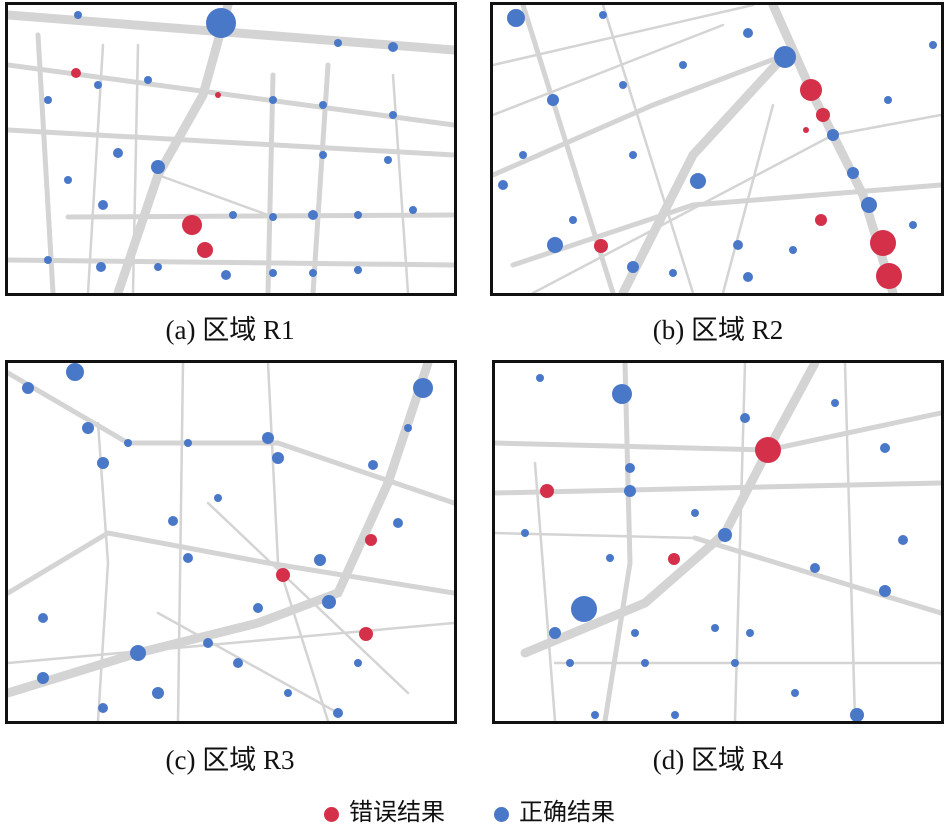  What do you see at coordinates (718, 760) in the screenshot?
I see `panel-caption: (d) 区域 R4` at bounding box center [718, 760].